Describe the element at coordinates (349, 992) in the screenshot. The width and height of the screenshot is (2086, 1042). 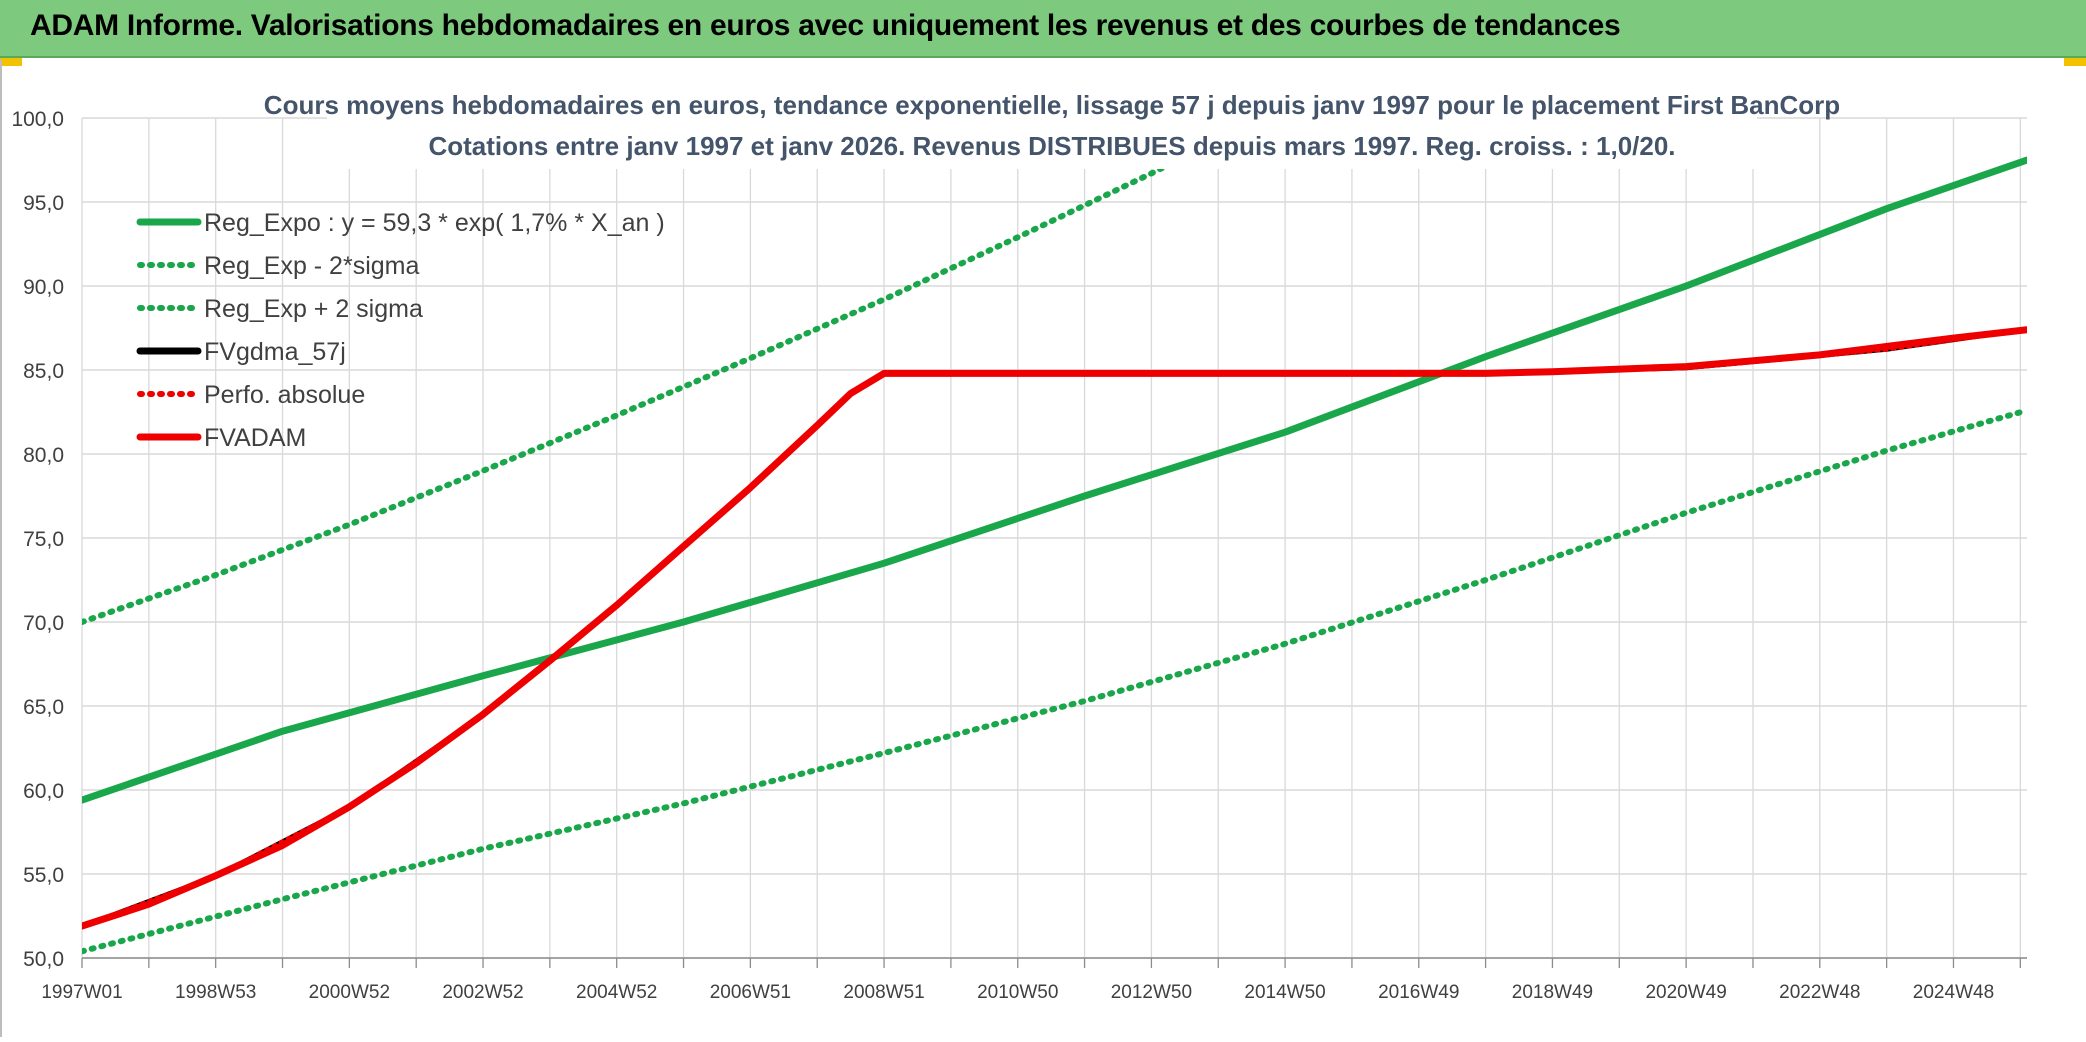
I see `x-tick-label: 2000W52` at that location.